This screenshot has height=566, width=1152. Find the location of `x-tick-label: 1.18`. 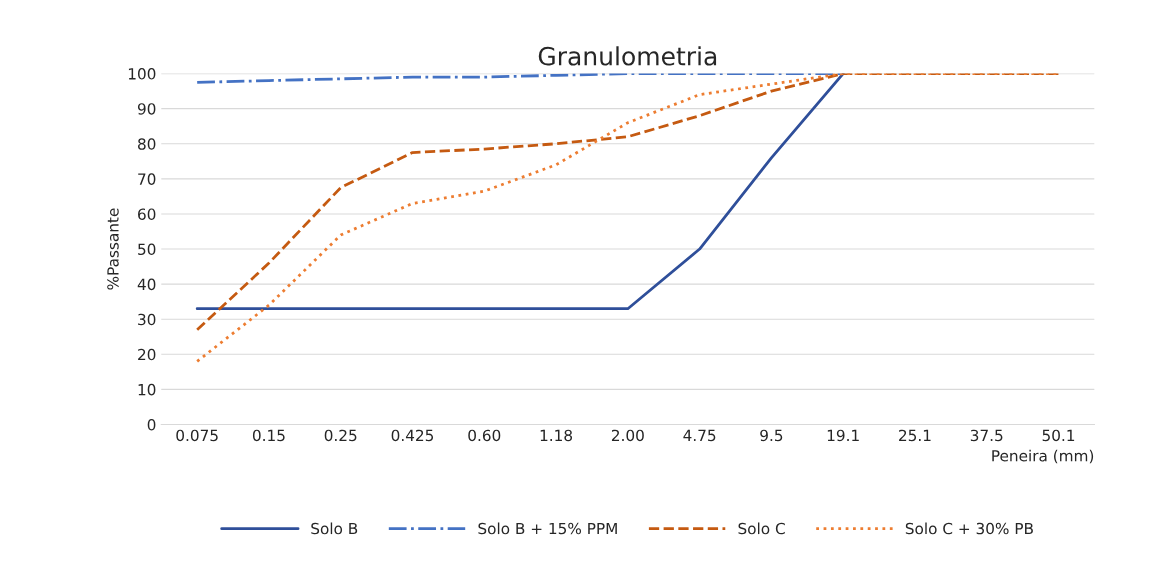

x-tick-label: 1.18 is located at coordinates (556, 435).